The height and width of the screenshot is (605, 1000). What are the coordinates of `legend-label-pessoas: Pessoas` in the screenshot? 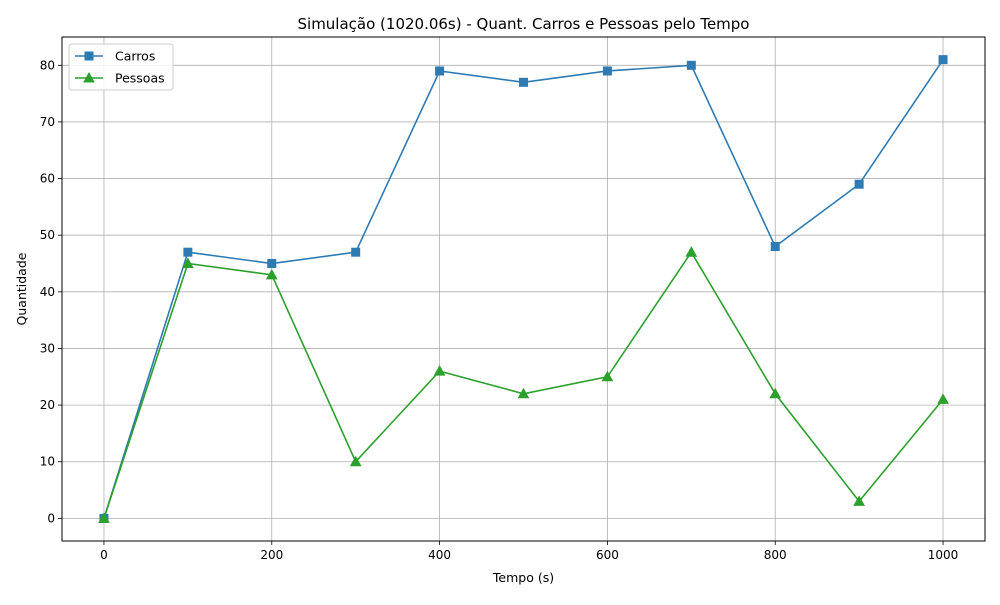 It's located at (140, 78).